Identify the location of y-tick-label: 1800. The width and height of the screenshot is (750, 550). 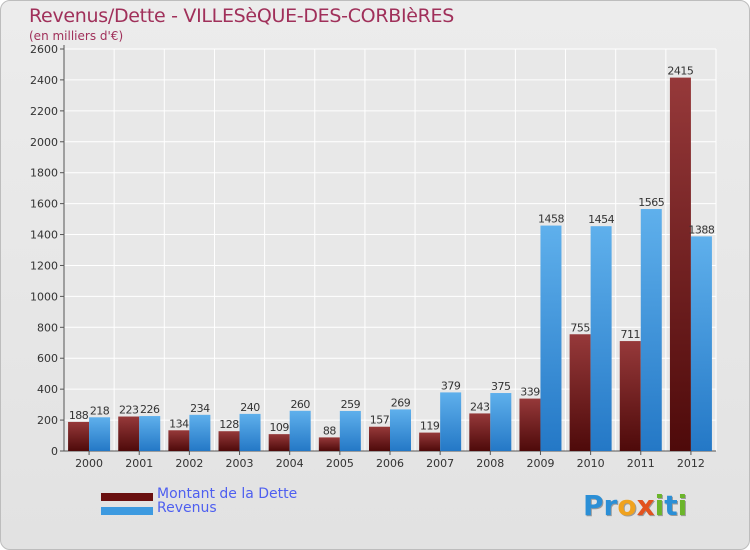
(44, 173).